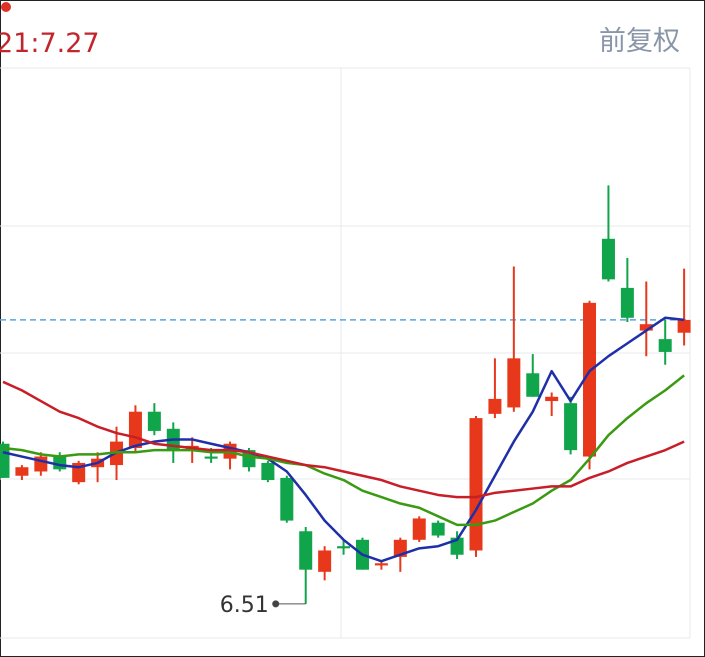 The width and height of the screenshot is (705, 657). I want to click on ma-label: 21:7.27, so click(50, 43).